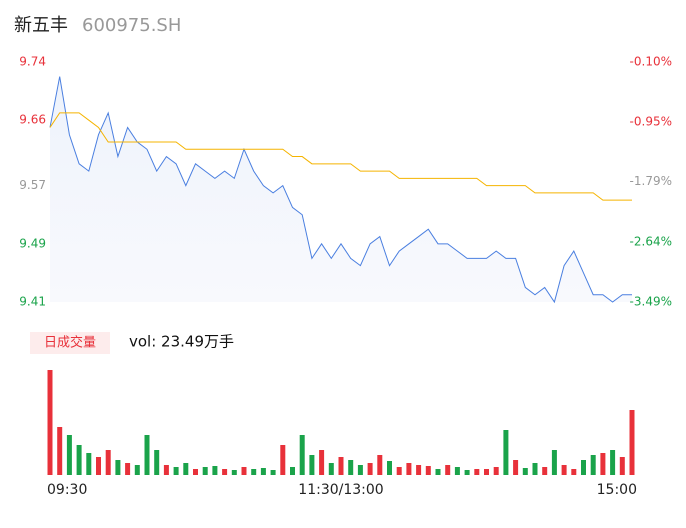 The image size is (686, 528). I want to click on price-line, so click(340, 156).